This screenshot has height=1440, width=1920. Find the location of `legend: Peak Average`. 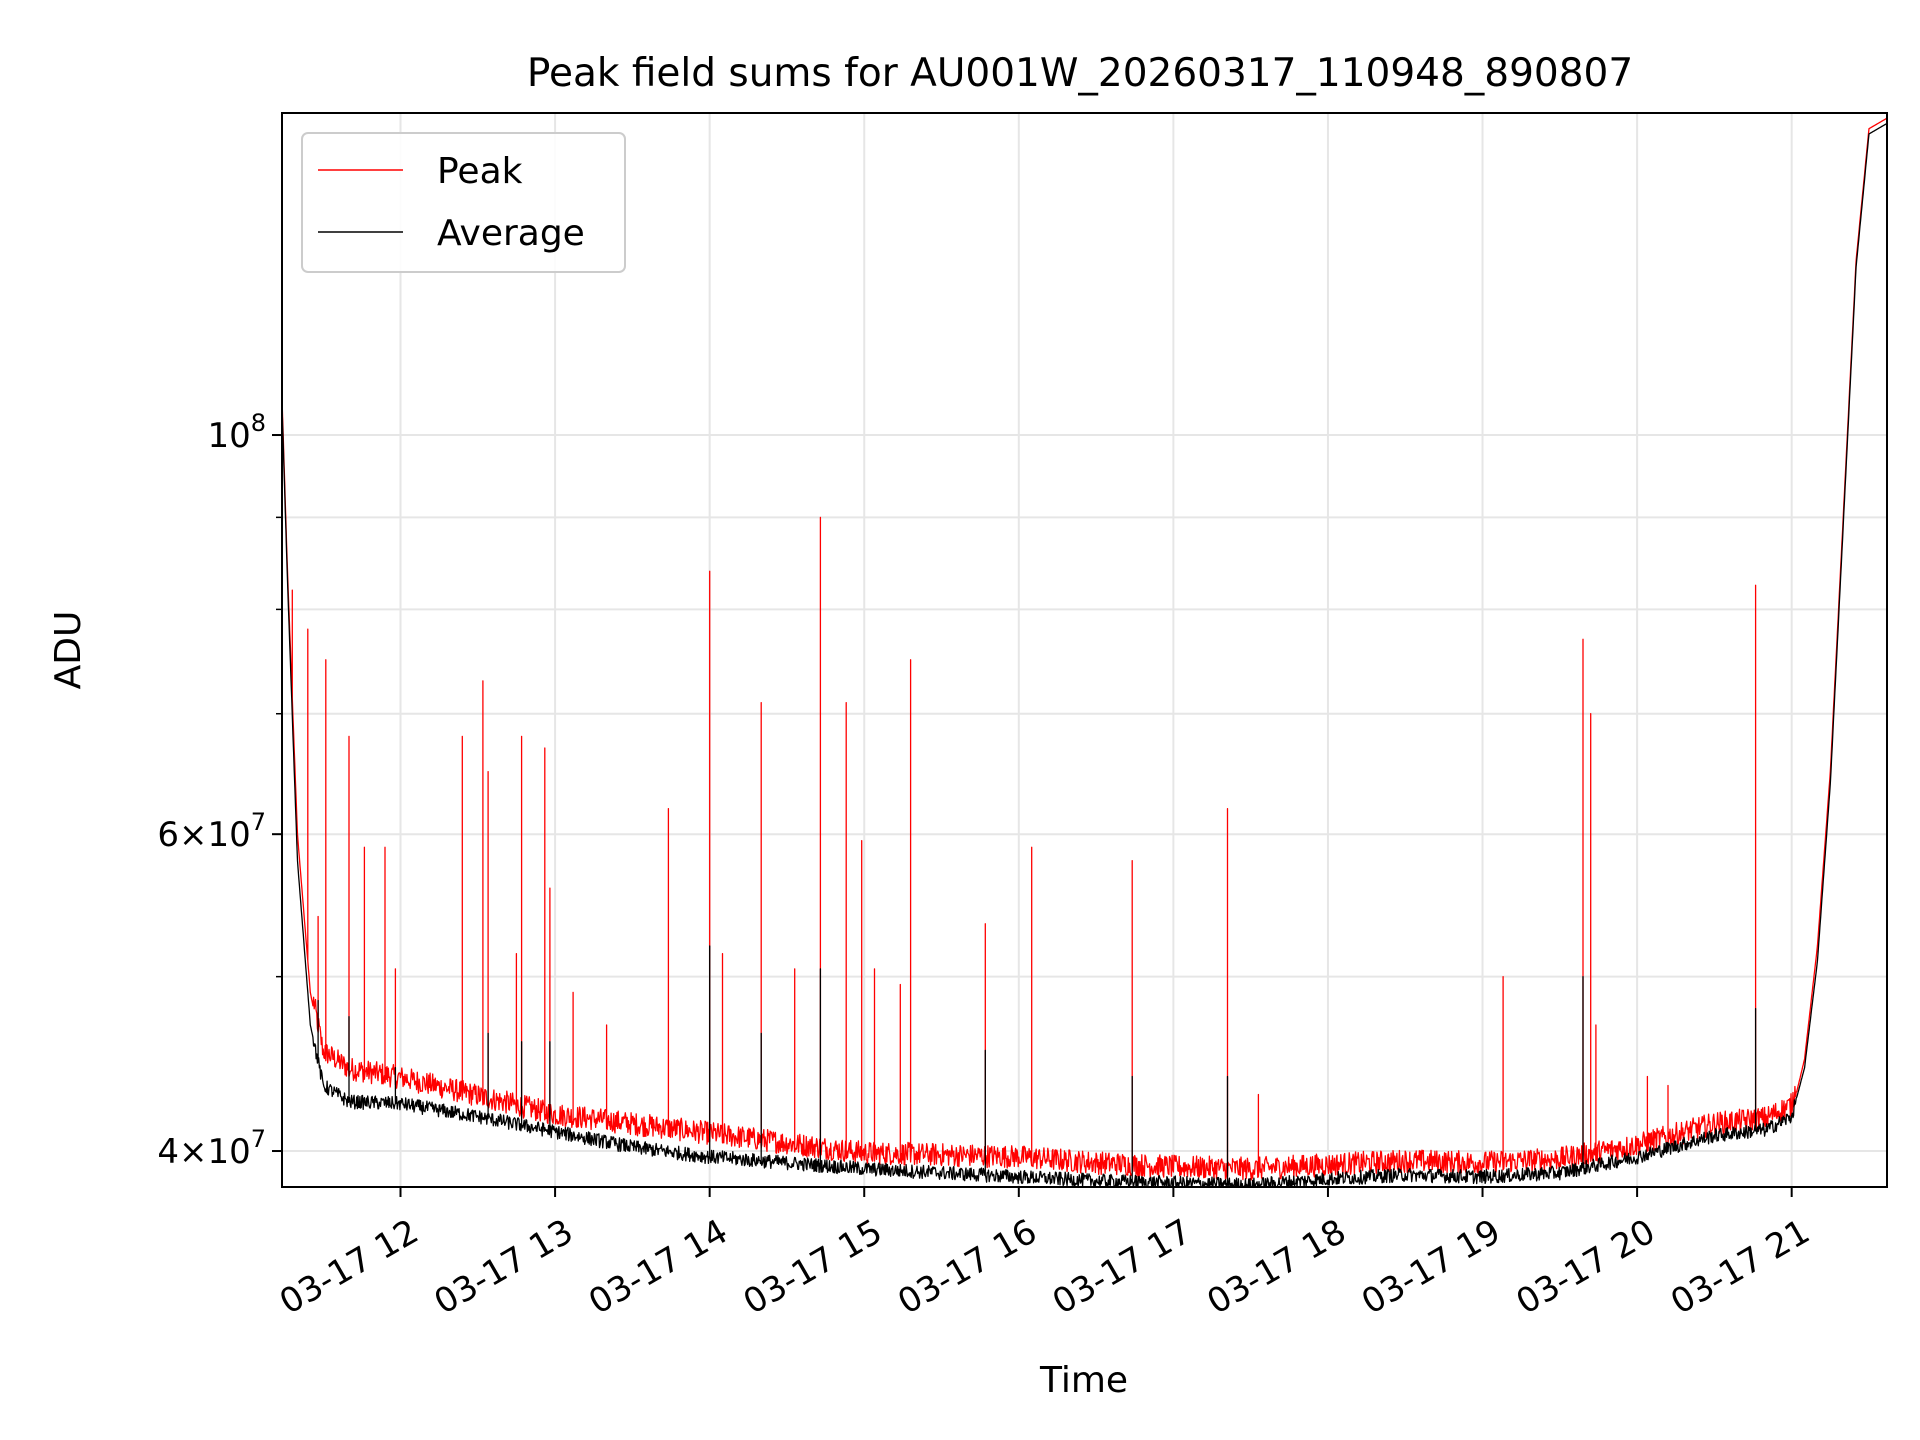

legend: Peak Average is located at coordinates (463, 202).